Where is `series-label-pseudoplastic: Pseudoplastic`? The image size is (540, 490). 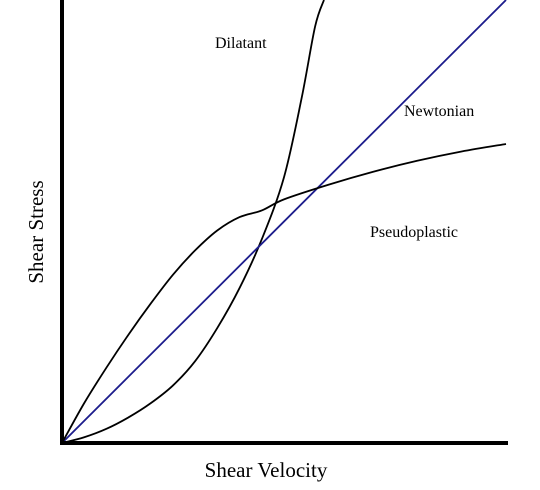
series-label-pseudoplastic: Pseudoplastic is located at coordinates (414, 232).